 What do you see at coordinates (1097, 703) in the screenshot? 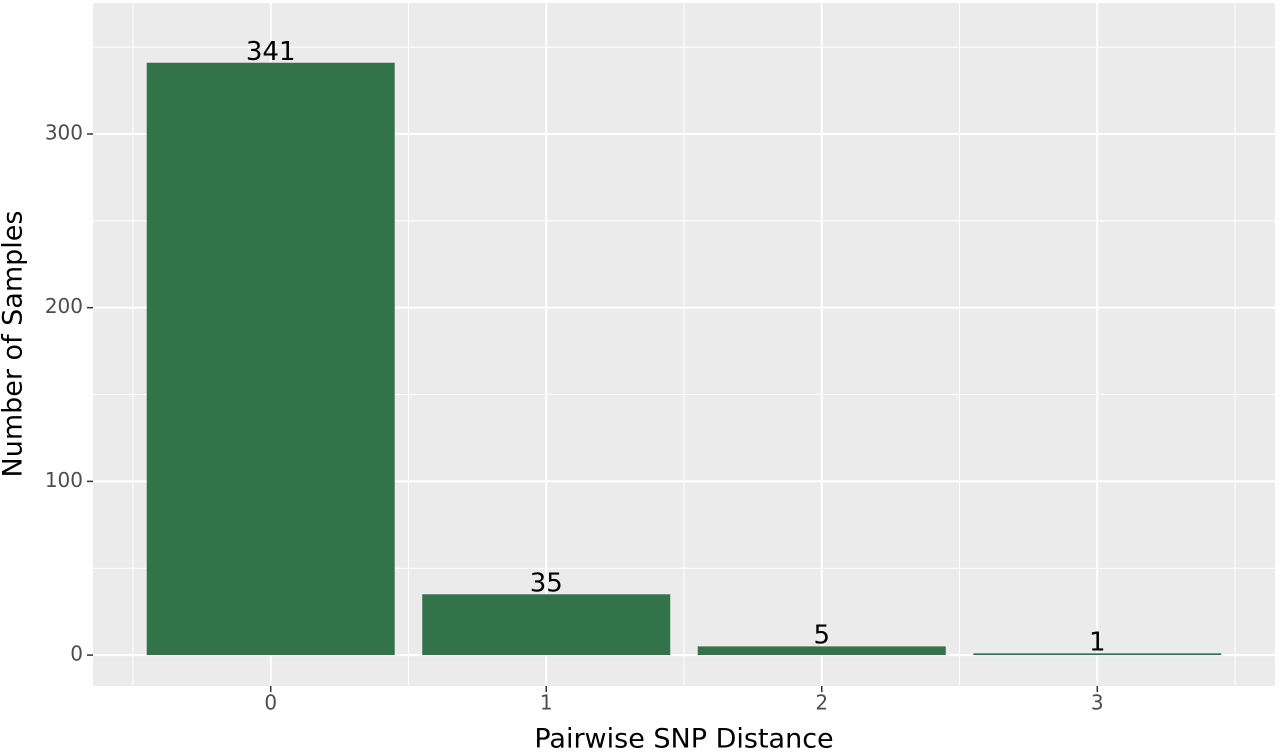
I see `x-tick-label: 3` at bounding box center [1097, 703].